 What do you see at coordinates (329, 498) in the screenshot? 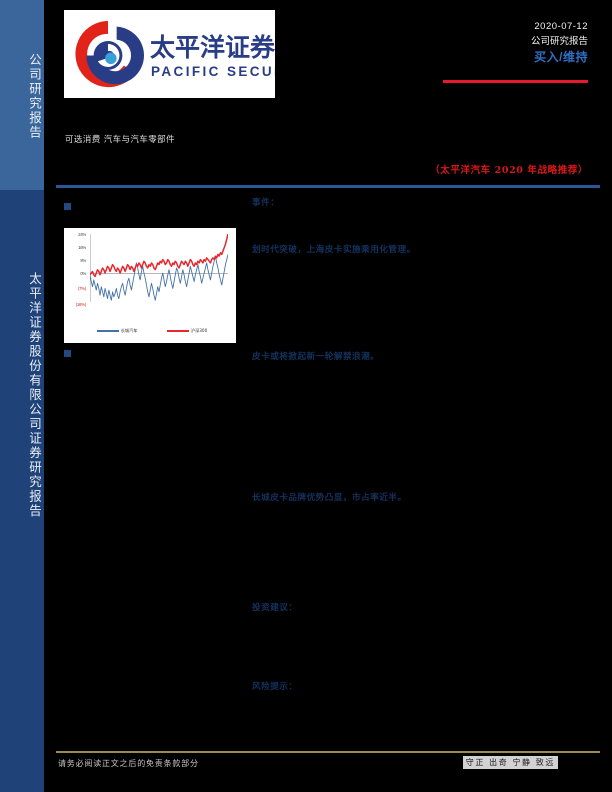
I see `section-heading-3: 长城皮卡品牌优势凸显，市占率近半。` at bounding box center [329, 498].